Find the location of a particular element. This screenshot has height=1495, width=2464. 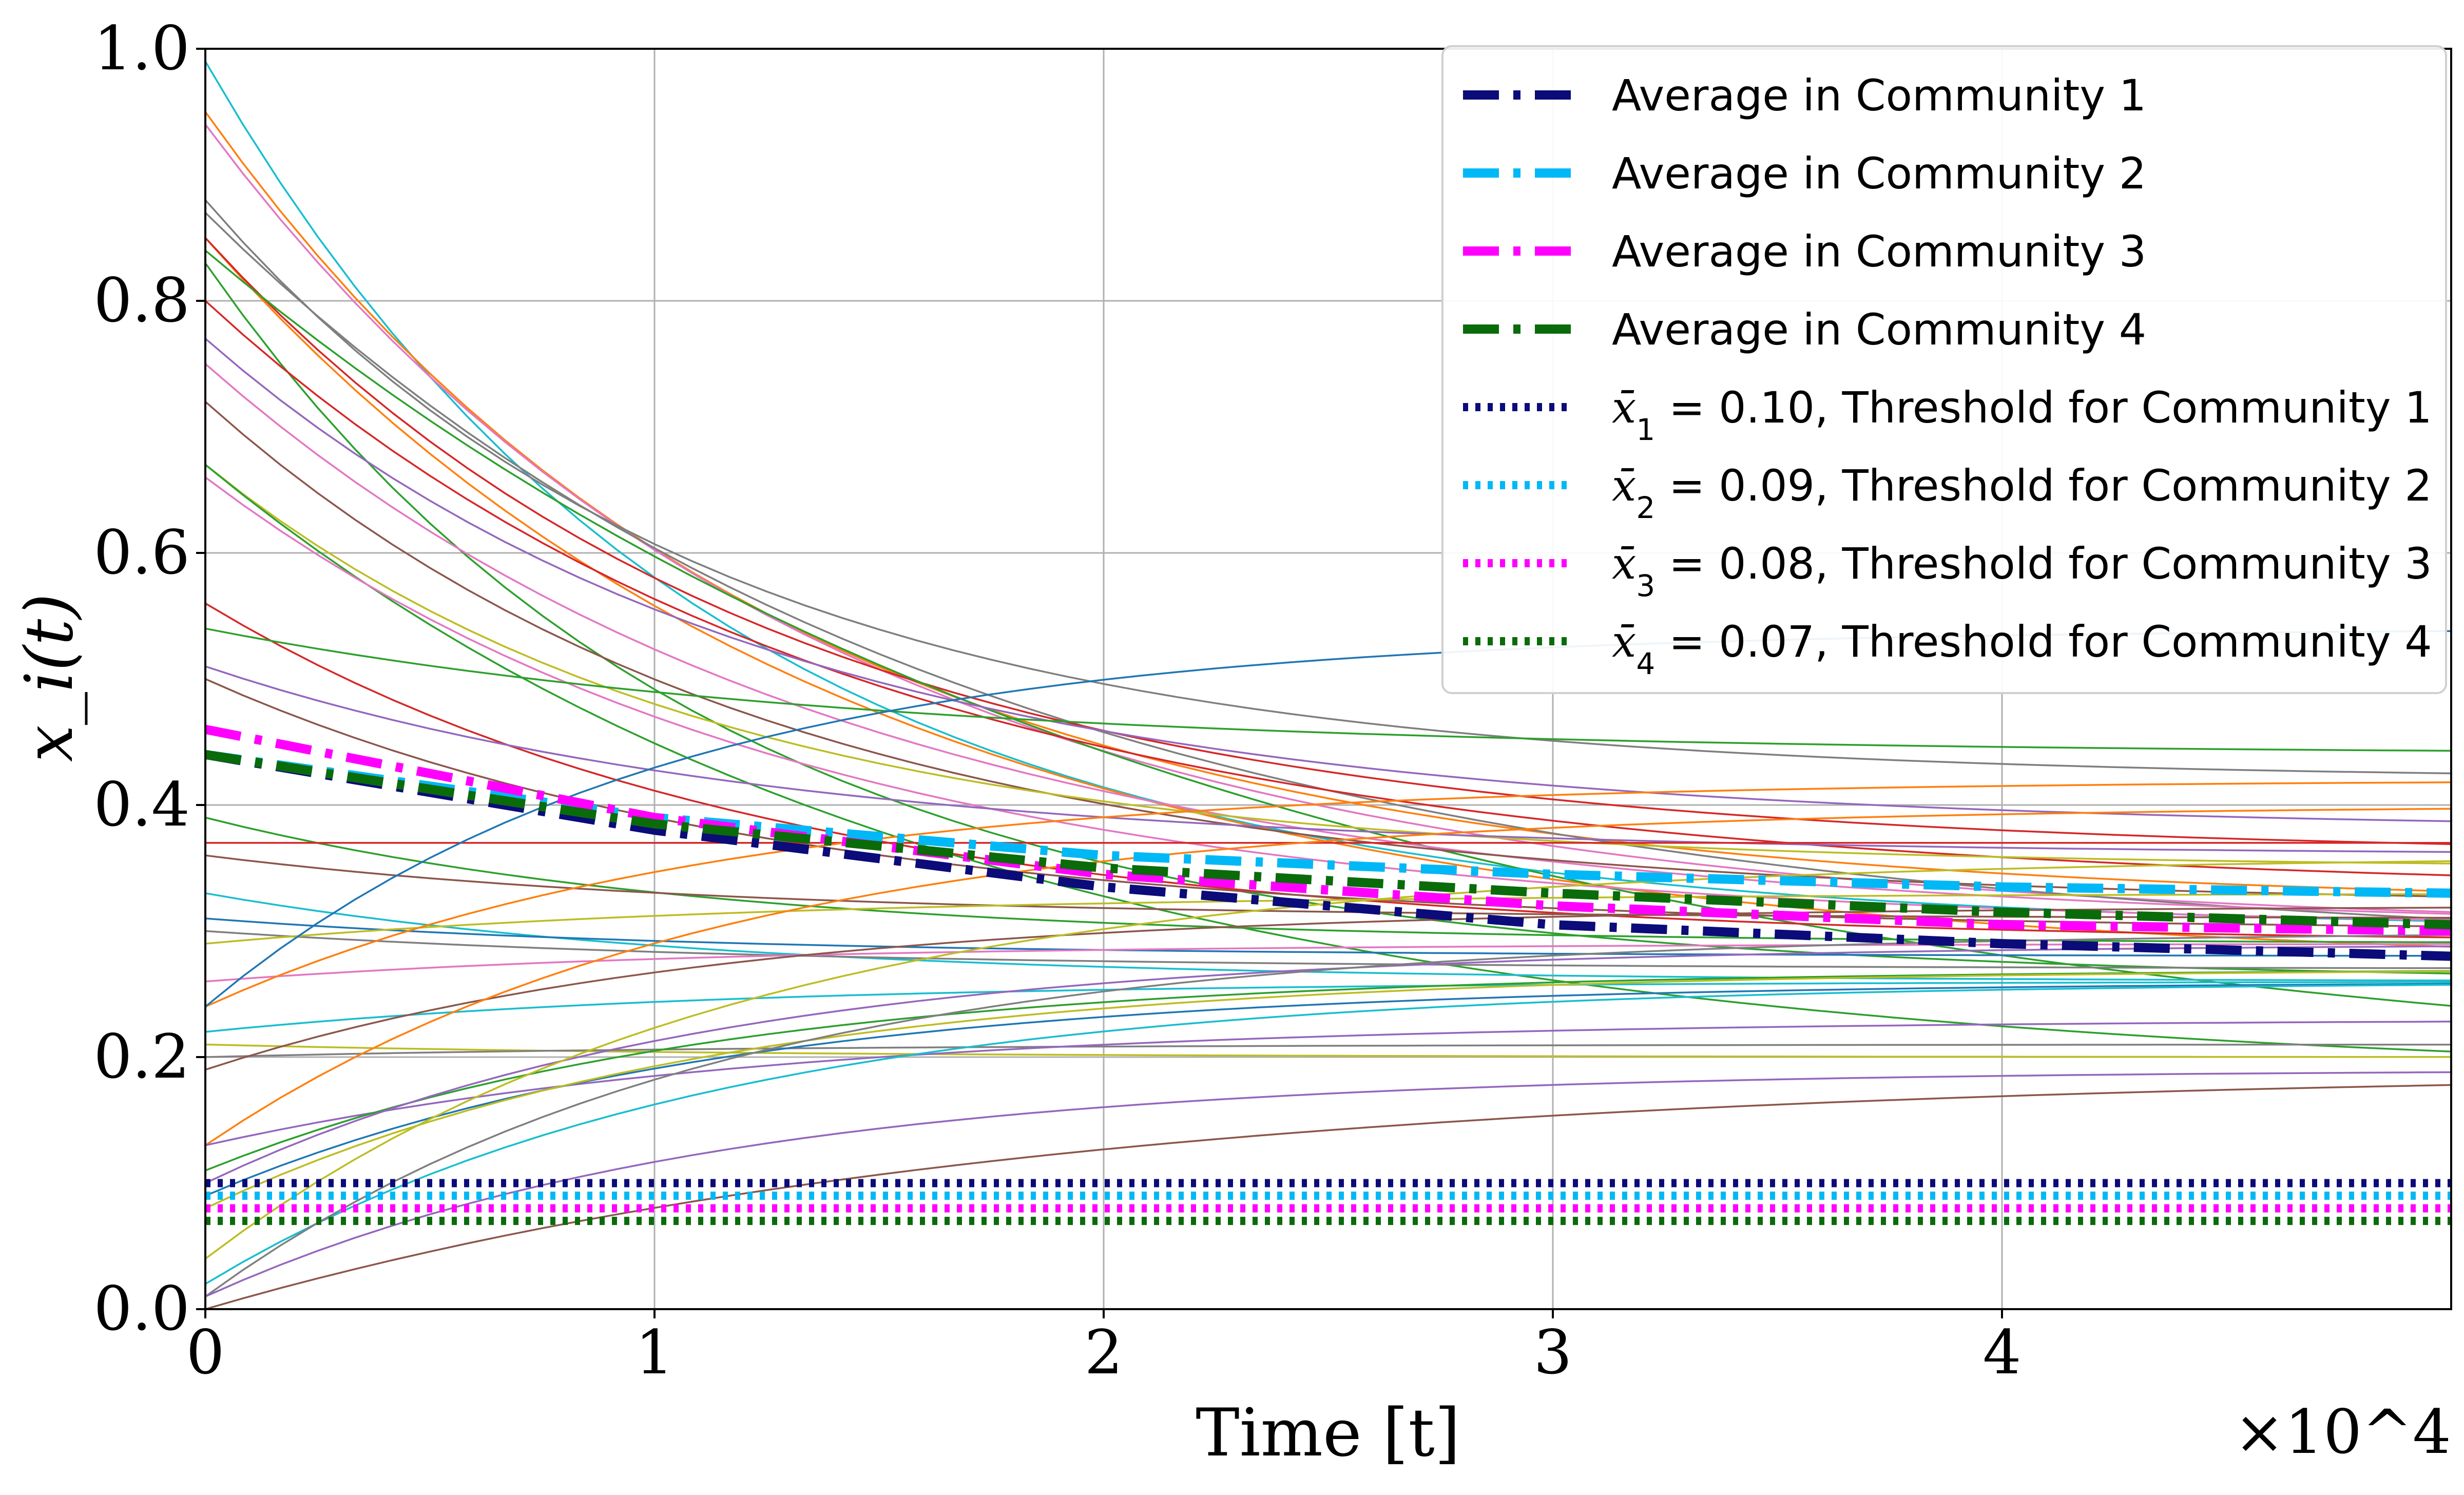

x-axis-label-text: Time [t] is located at coordinates (1328, 1433).